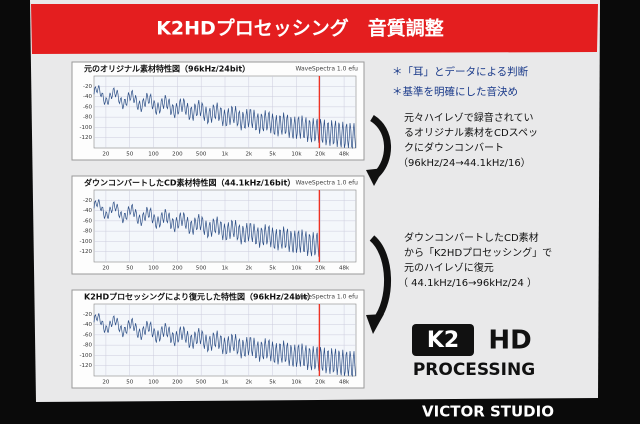 The image size is (640, 424). I want to click on chart-title: 元のオリジナル素材特性図（96kHz/24bit）, so click(167, 69).